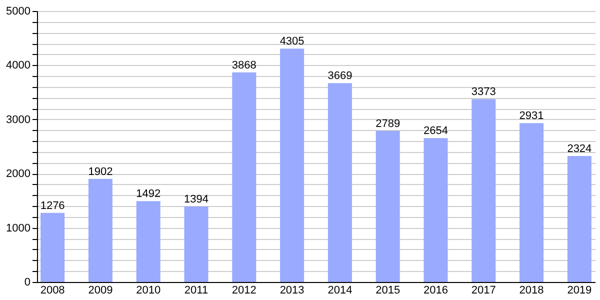  Describe the element at coordinates (244, 290) in the screenshot. I see `x-tick-label: 2012` at that location.